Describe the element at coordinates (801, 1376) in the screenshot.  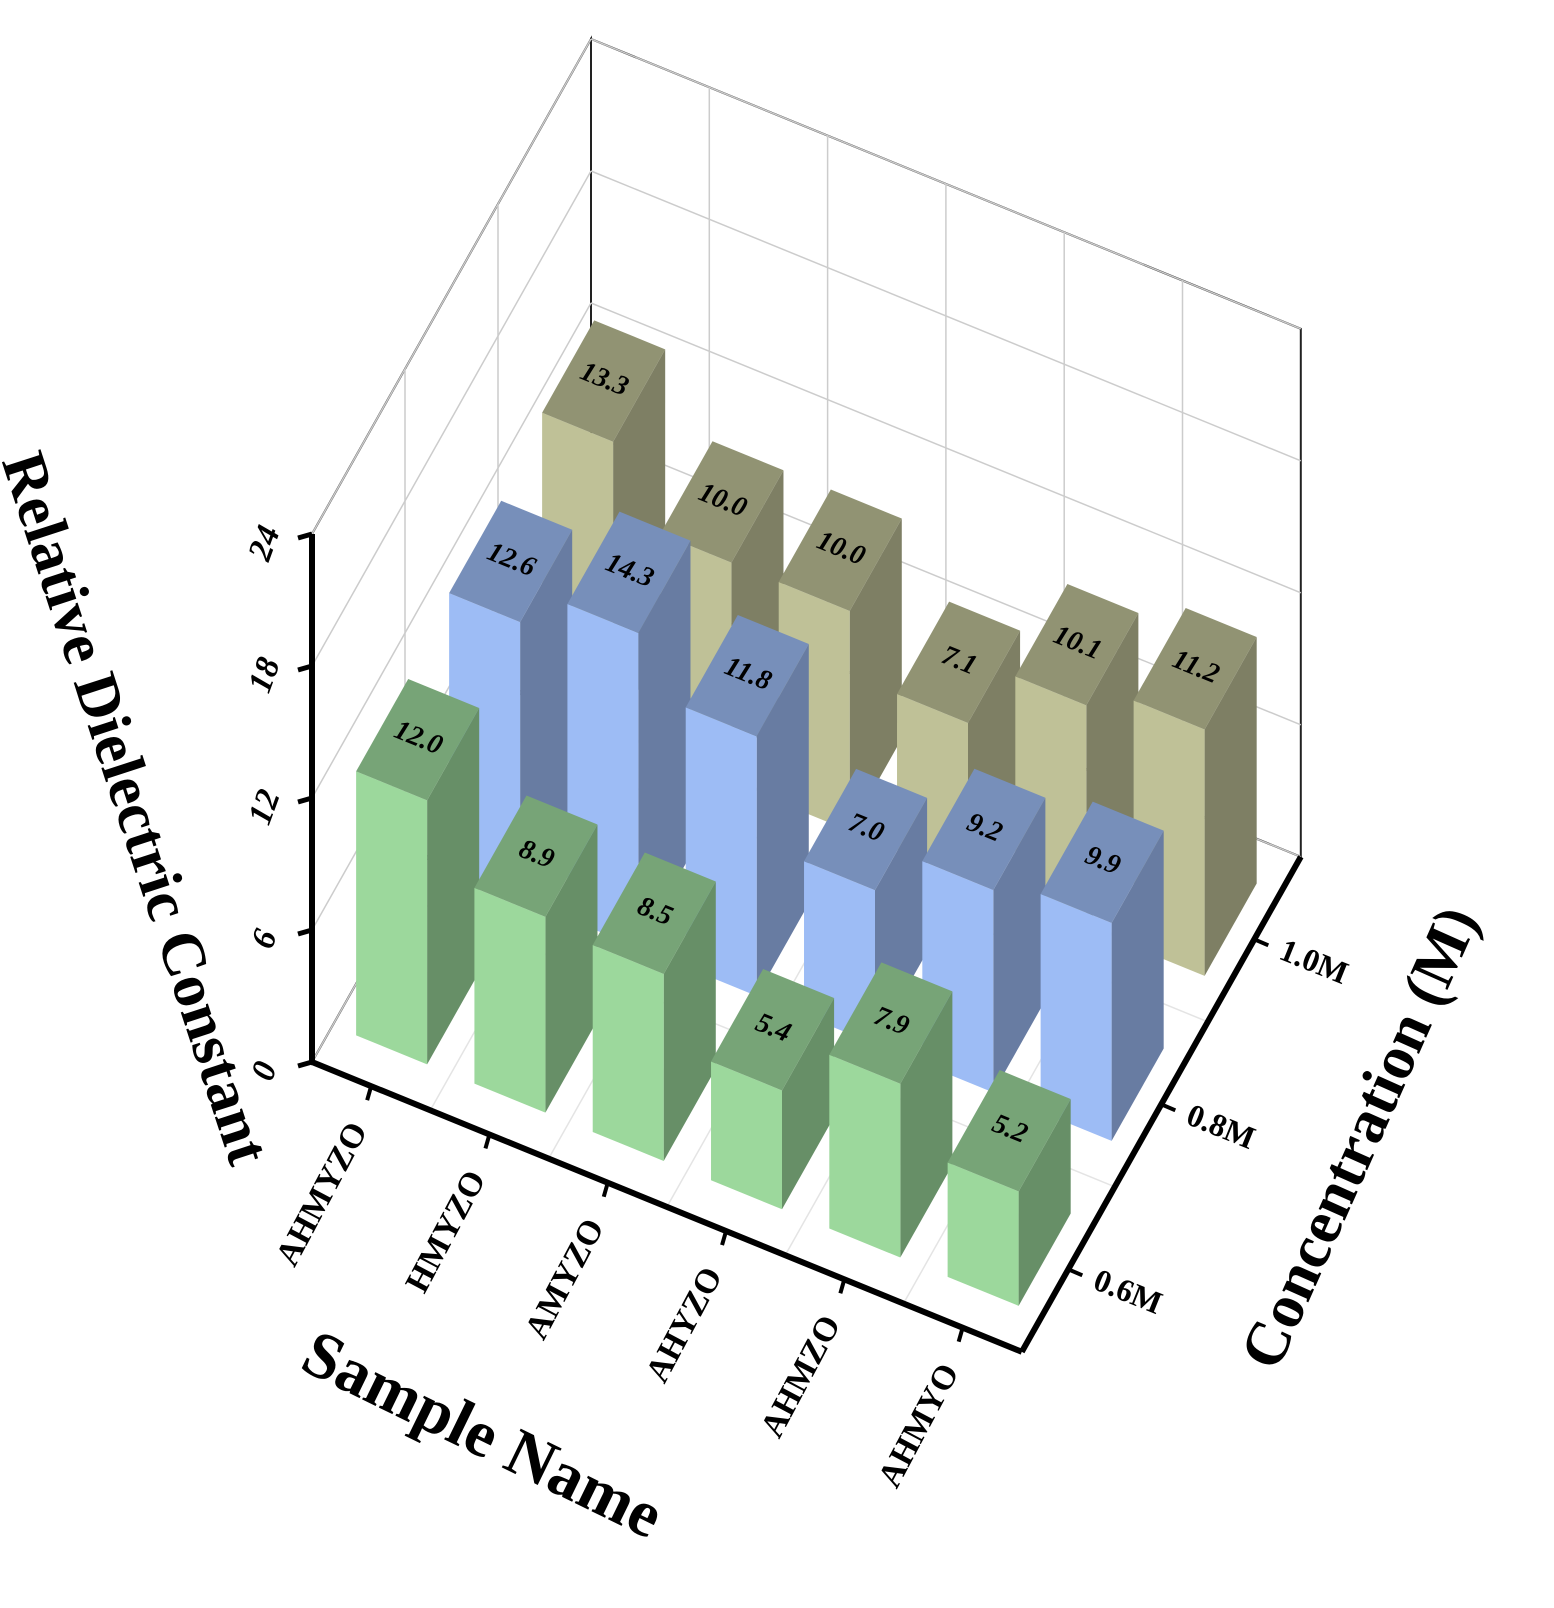
I see `x-tick-label: AHMZO` at that location.